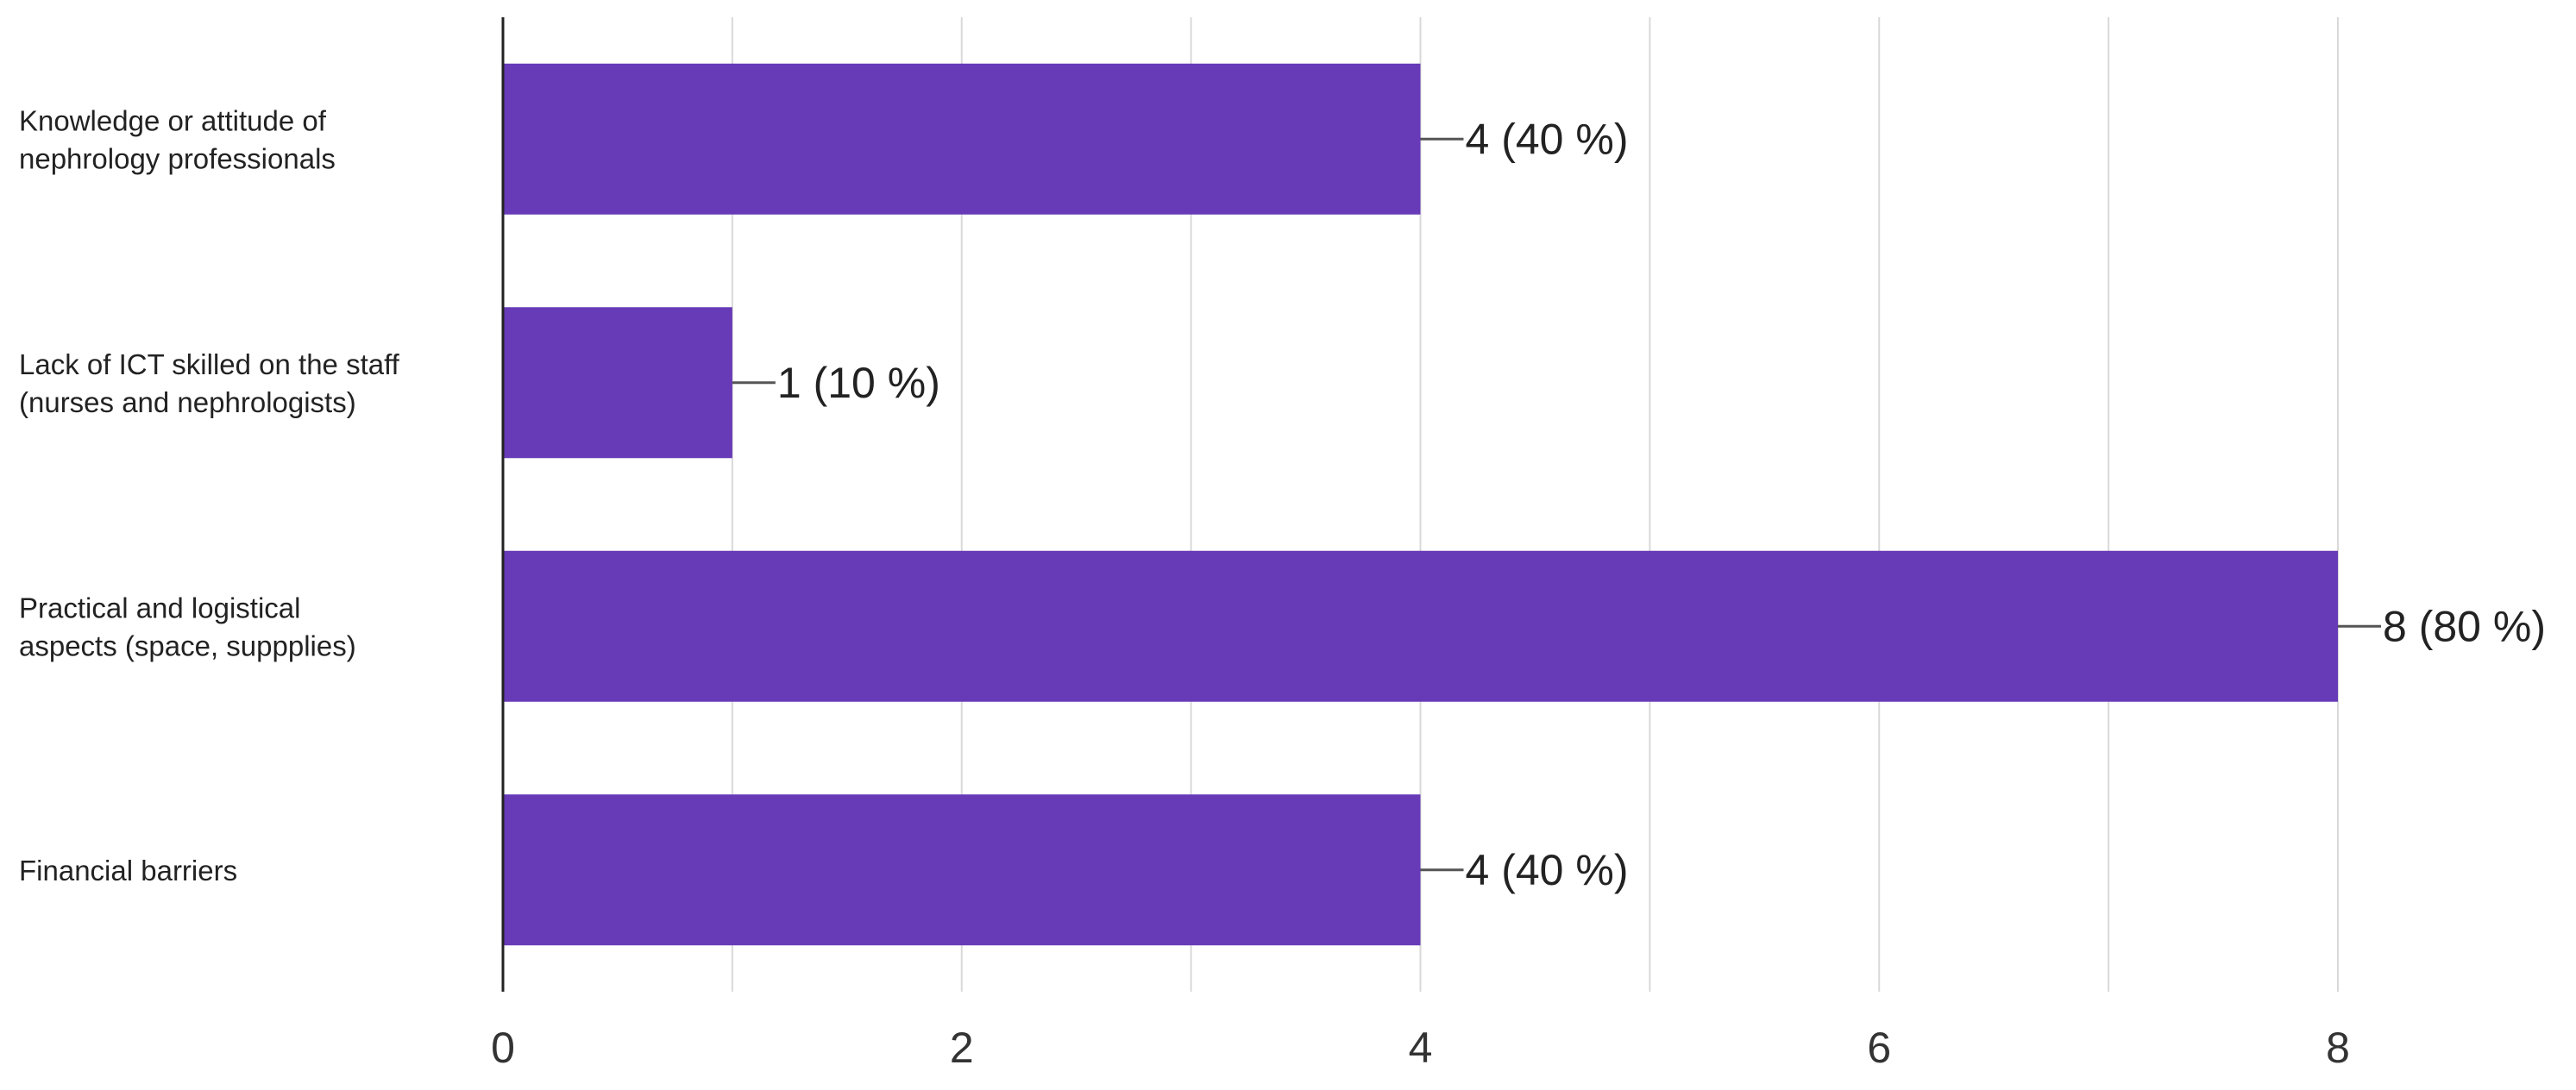 The height and width of the screenshot is (1090, 2576). I want to click on category-label-line: nephrology professionals, so click(177, 158).